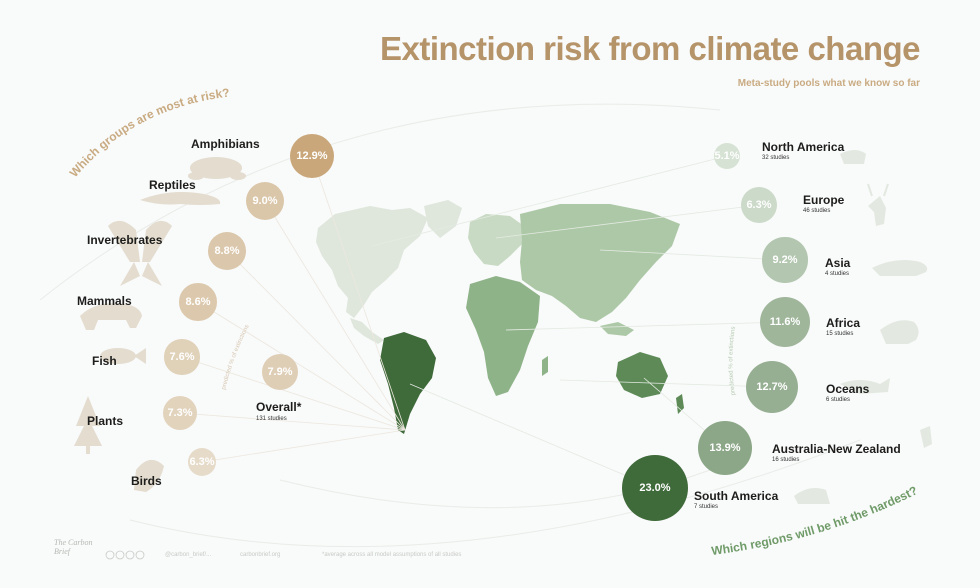 The width and height of the screenshot is (980, 588). I want to click on group-label: Fish, so click(104, 361).